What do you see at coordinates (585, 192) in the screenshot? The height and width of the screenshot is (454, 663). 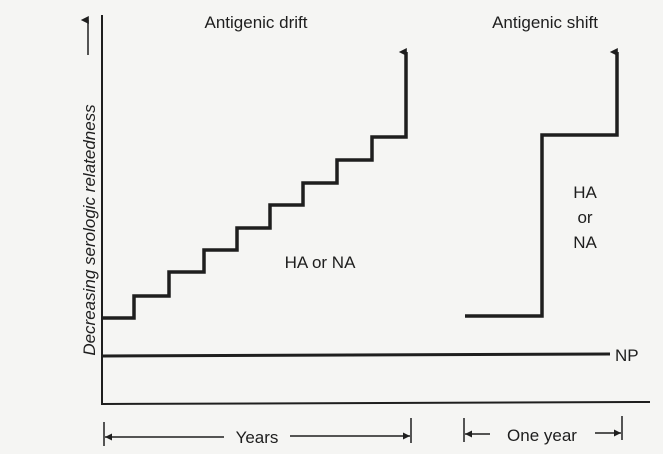 I see `shift-curve-label-ha: HA` at bounding box center [585, 192].